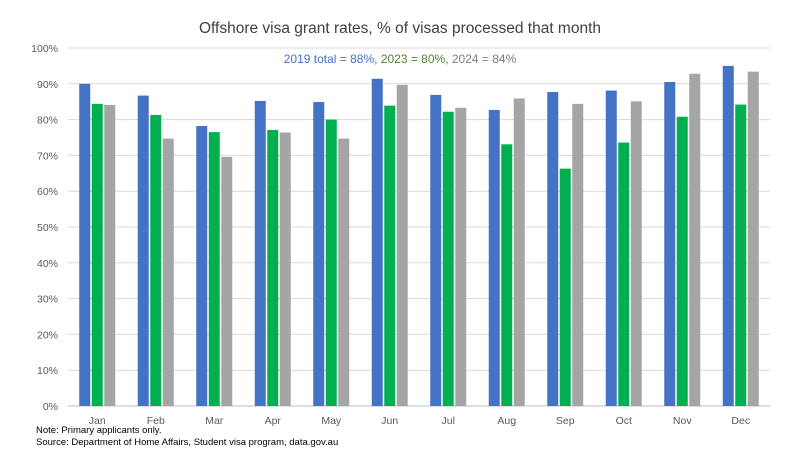 The image size is (800, 450). Describe the element at coordinates (482, 59) in the screenshot. I see `subtitle-2024: 2024 = 84%` at that location.